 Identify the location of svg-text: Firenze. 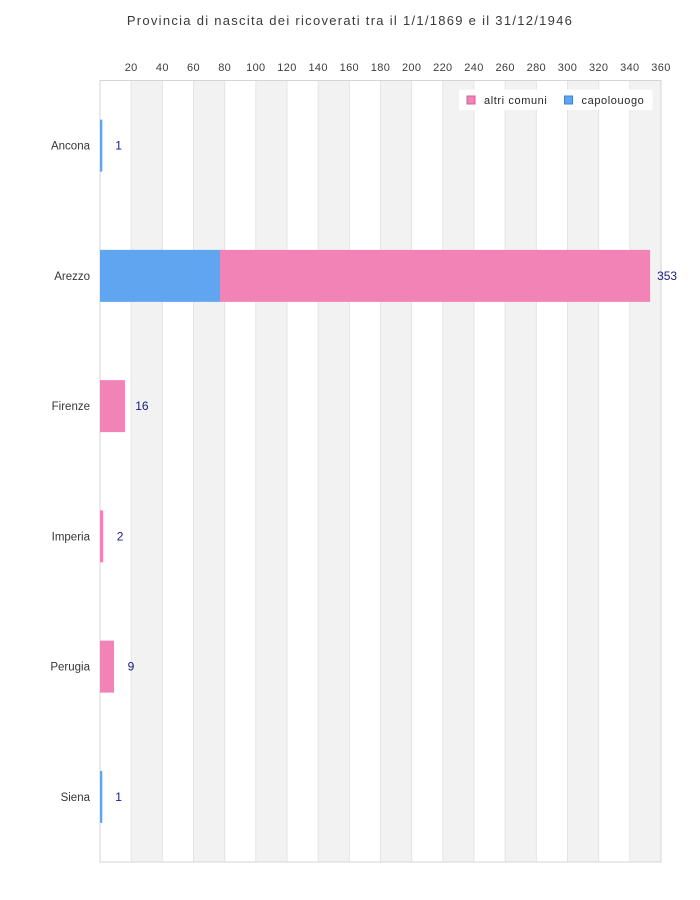
(71, 407).